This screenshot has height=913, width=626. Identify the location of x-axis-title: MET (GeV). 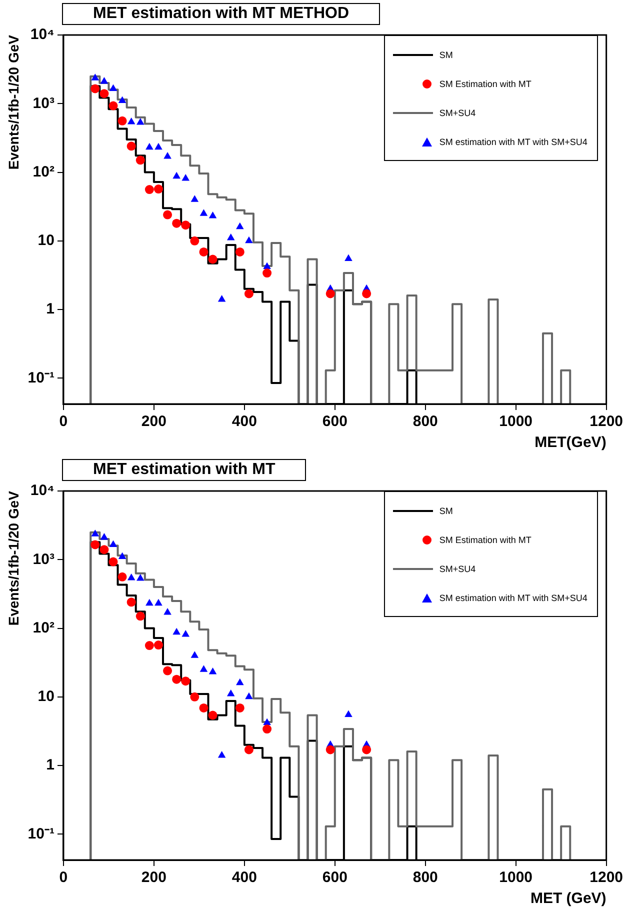
(568, 899).